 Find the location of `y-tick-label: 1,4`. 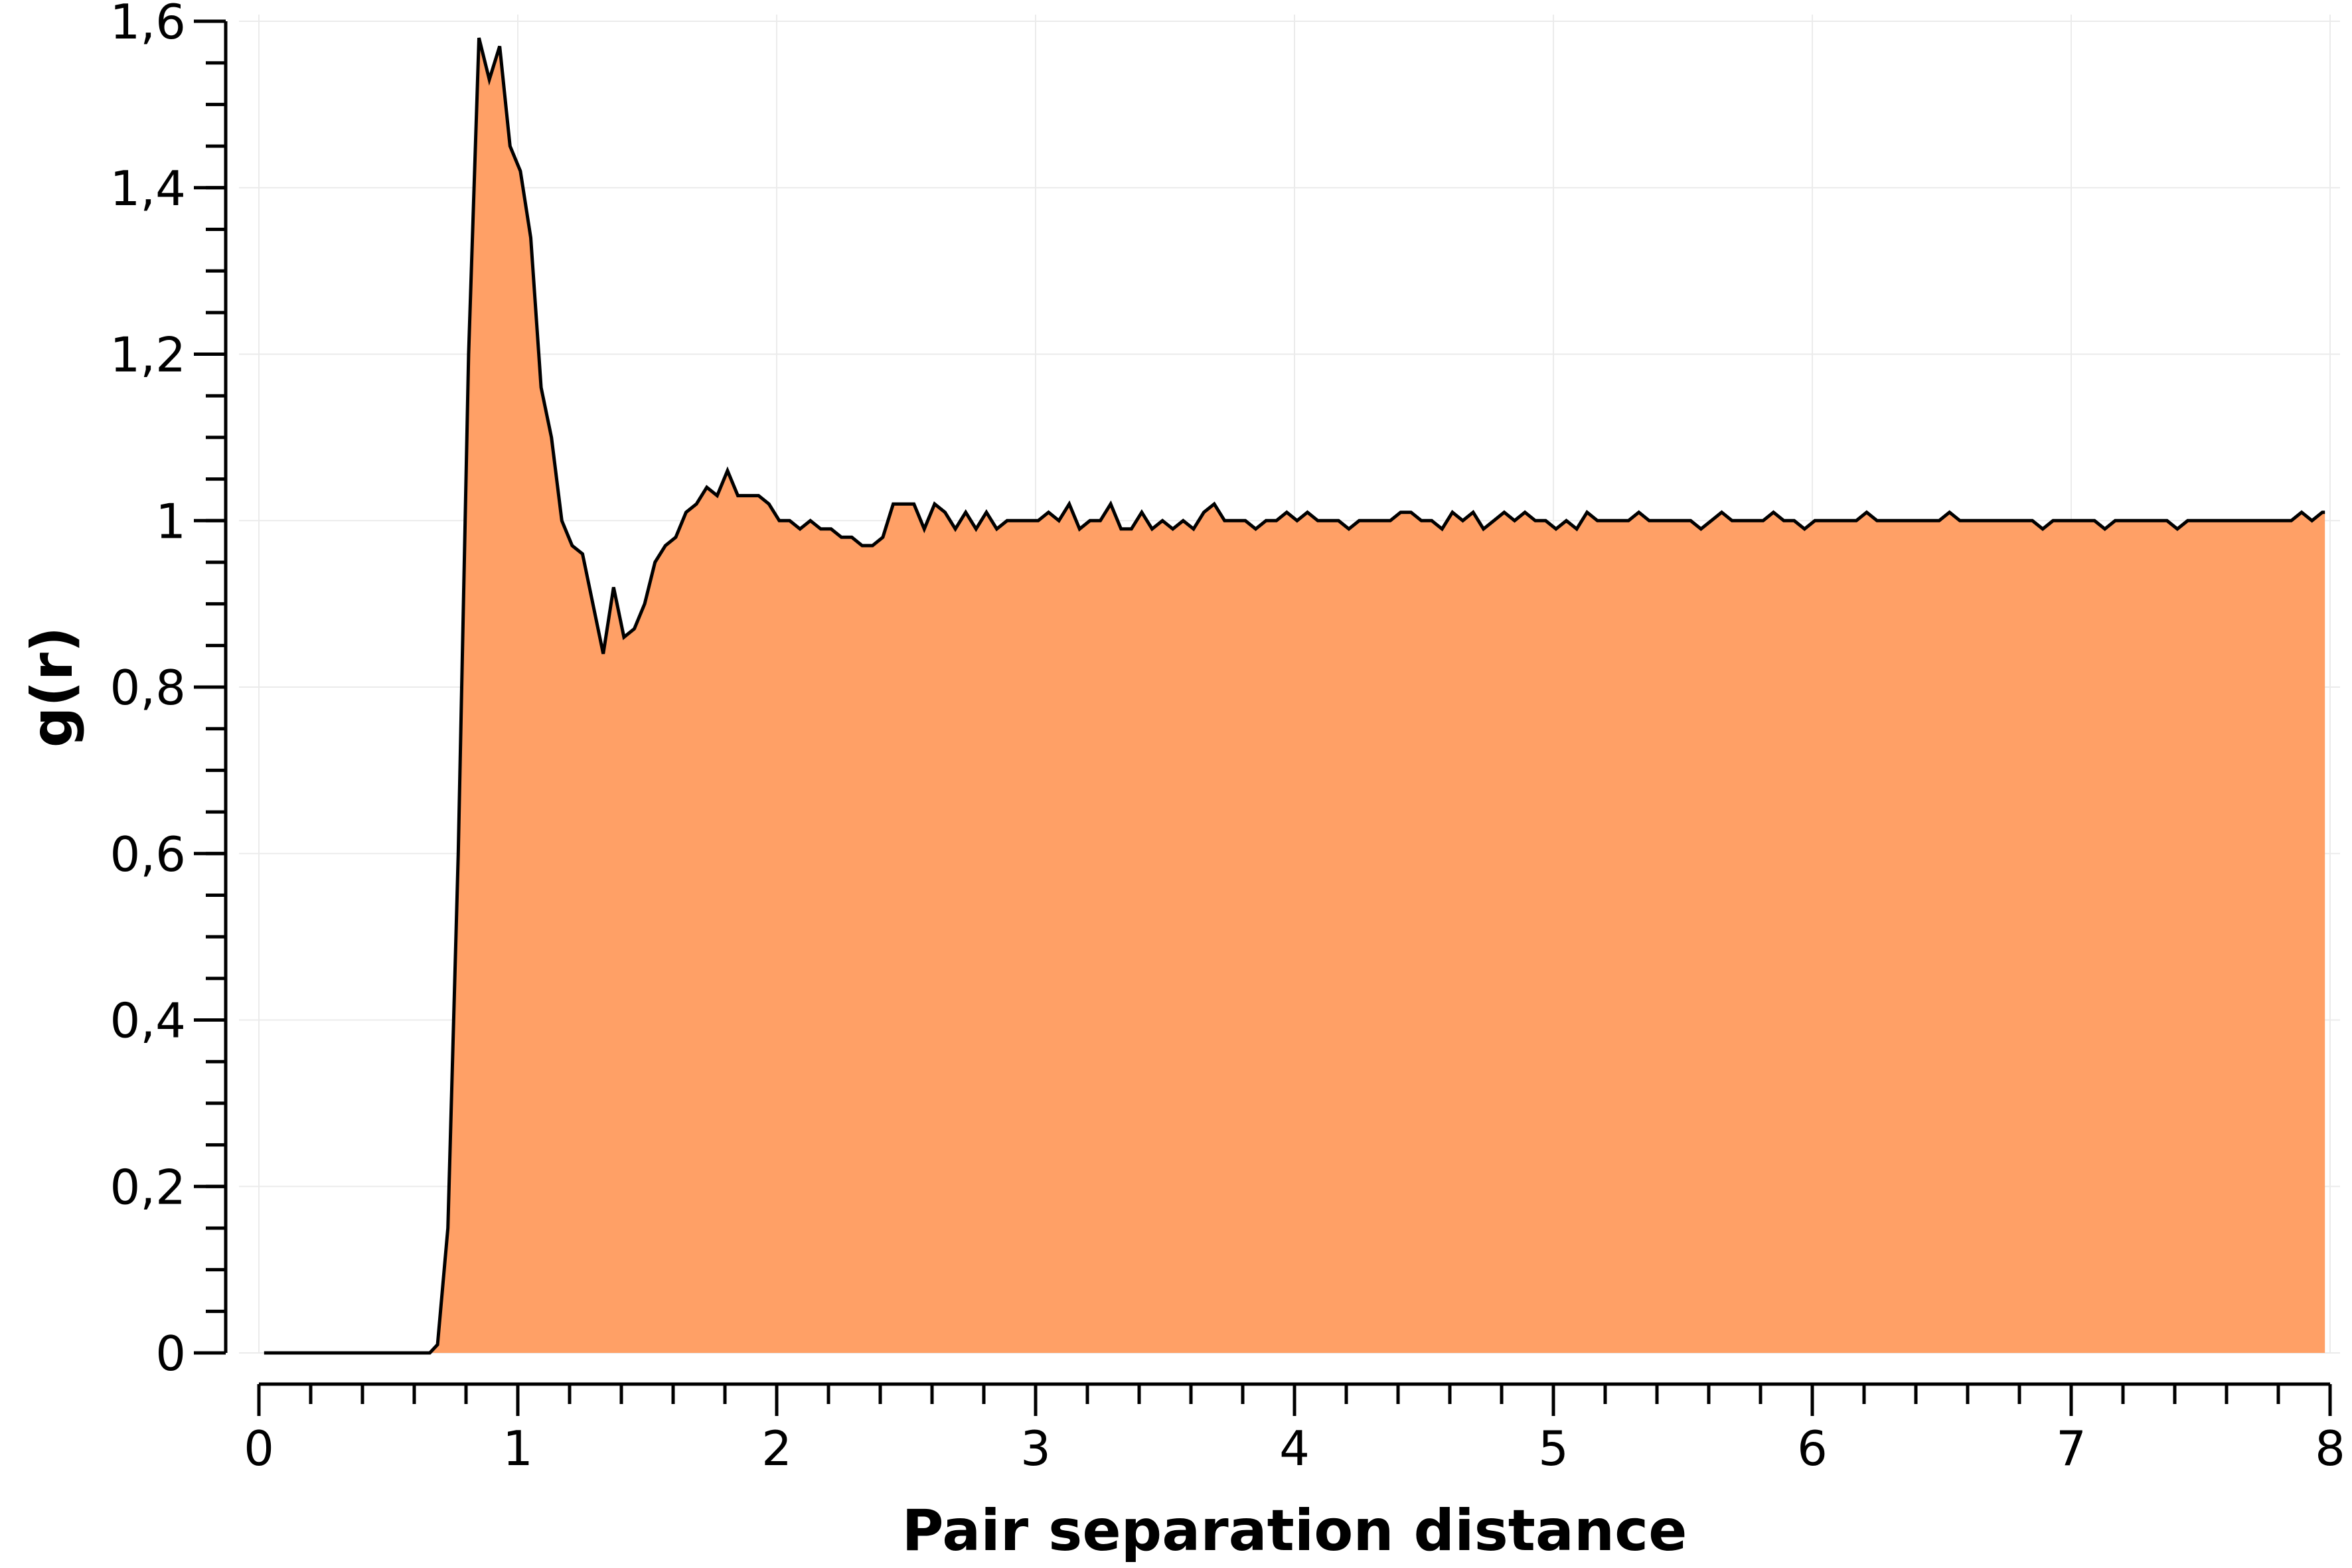

y-tick-label: 1,4 is located at coordinates (148, 189).